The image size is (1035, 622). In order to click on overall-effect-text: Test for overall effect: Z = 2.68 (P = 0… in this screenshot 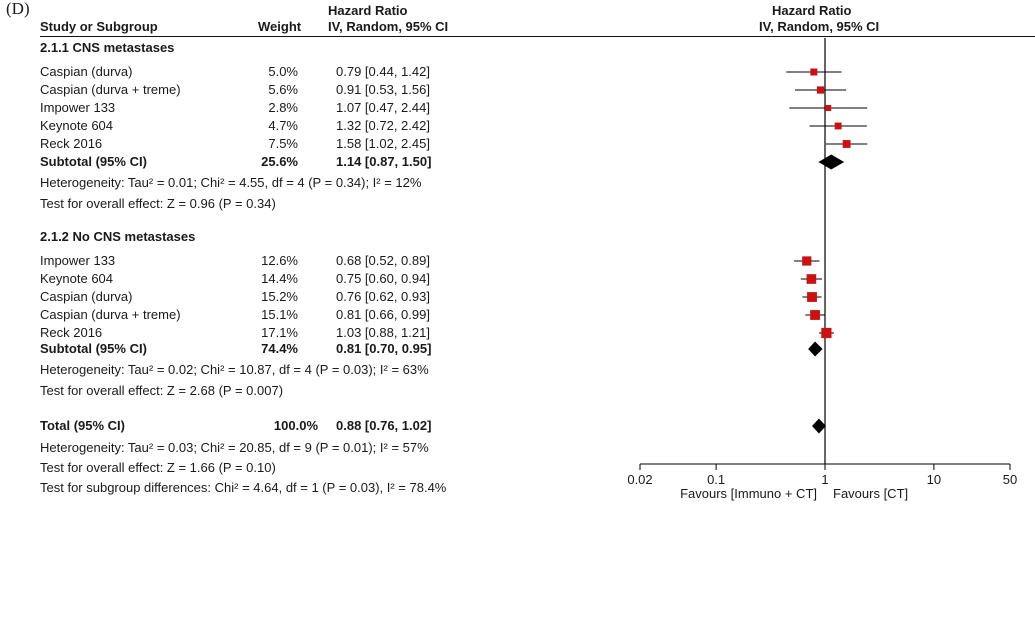, I will do `click(162, 390)`.